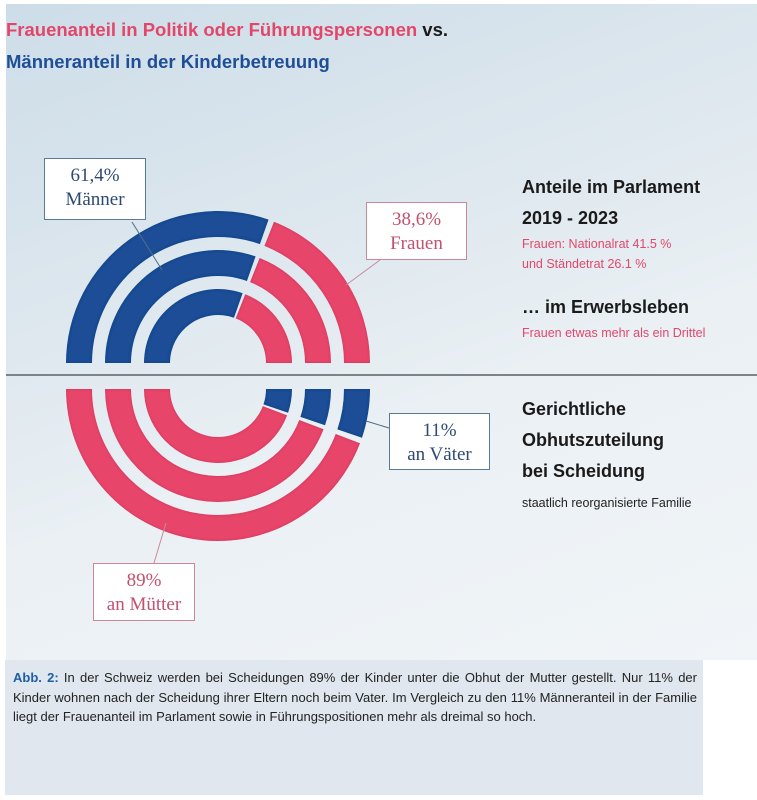  I want to click on label-mothers-name: an Mütter, so click(144, 604).